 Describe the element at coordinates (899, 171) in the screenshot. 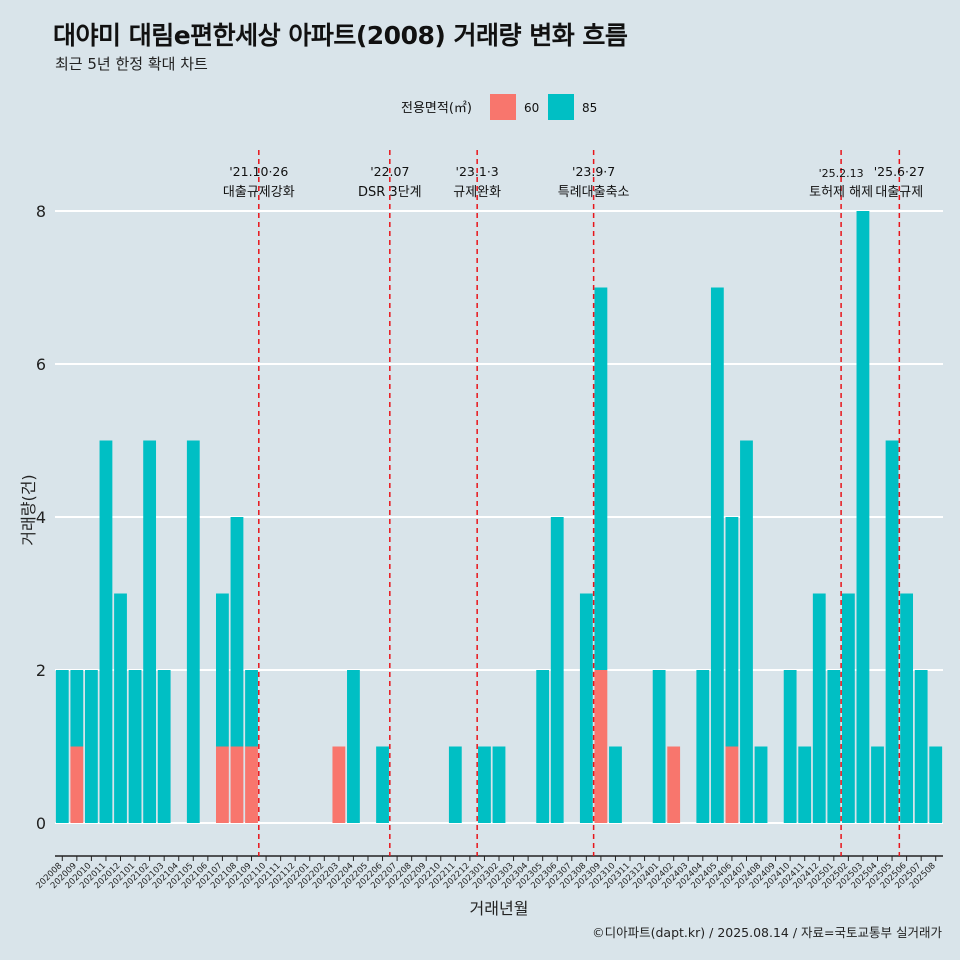

I see `event-date: '25.6·27` at that location.